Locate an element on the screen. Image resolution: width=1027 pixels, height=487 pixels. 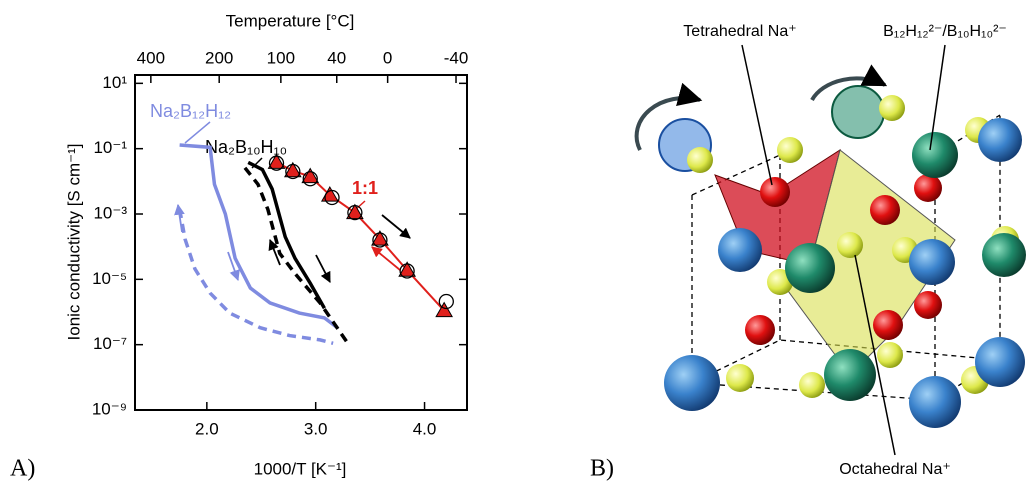
panel-label: B) is located at coordinates (602, 469).